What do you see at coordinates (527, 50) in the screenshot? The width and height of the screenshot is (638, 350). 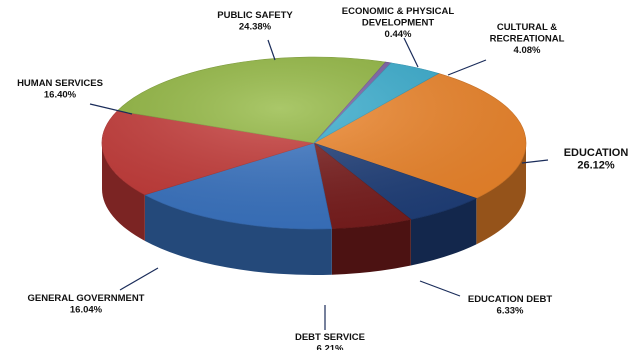 I see `data-label-percent: 4.08%` at bounding box center [527, 50].